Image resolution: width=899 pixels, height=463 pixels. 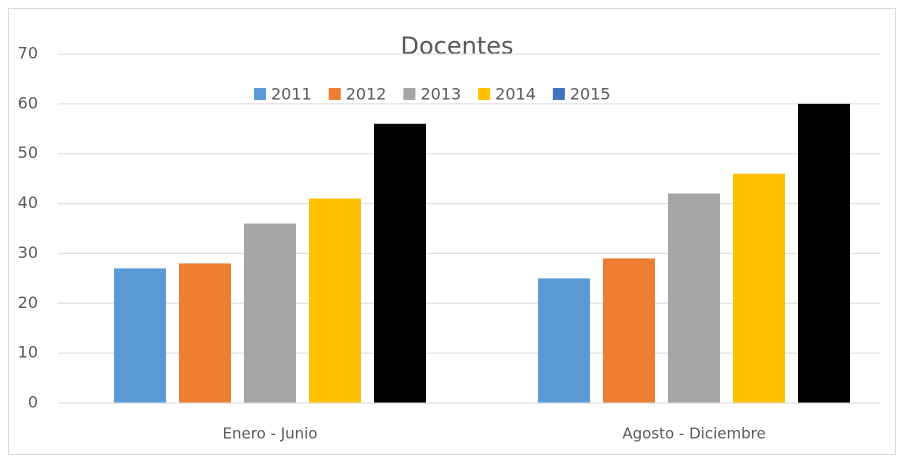 I want to click on x-tick-label: Agosto - Diciembre, so click(x=693, y=434).